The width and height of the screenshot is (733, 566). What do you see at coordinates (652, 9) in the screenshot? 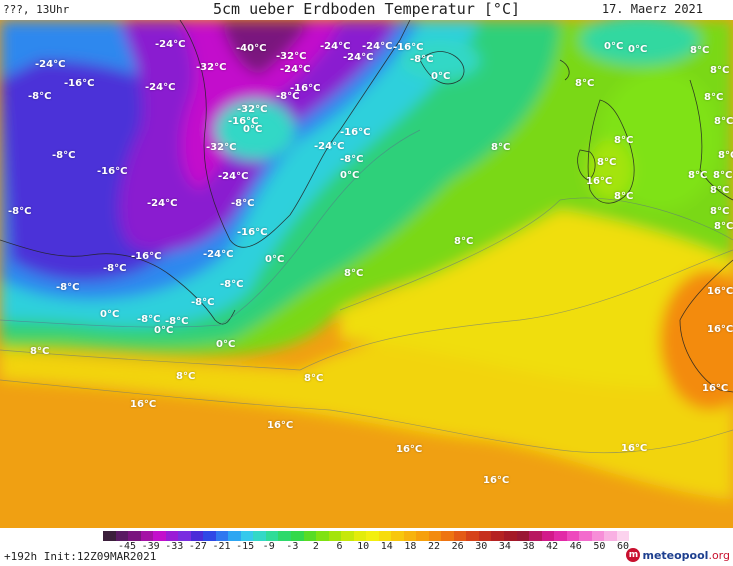
I see `forecast-date: 17. Maerz 2021` at bounding box center [652, 9].